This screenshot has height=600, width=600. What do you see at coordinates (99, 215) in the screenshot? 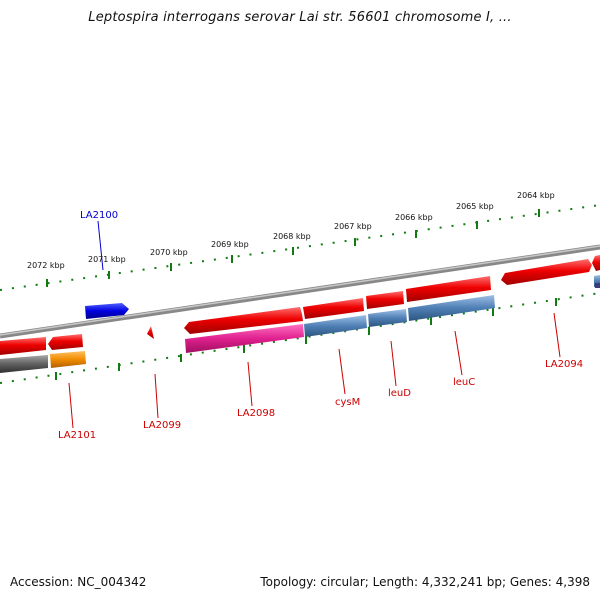
I see `gene-label-LA2100: LA2100` at bounding box center [99, 215].